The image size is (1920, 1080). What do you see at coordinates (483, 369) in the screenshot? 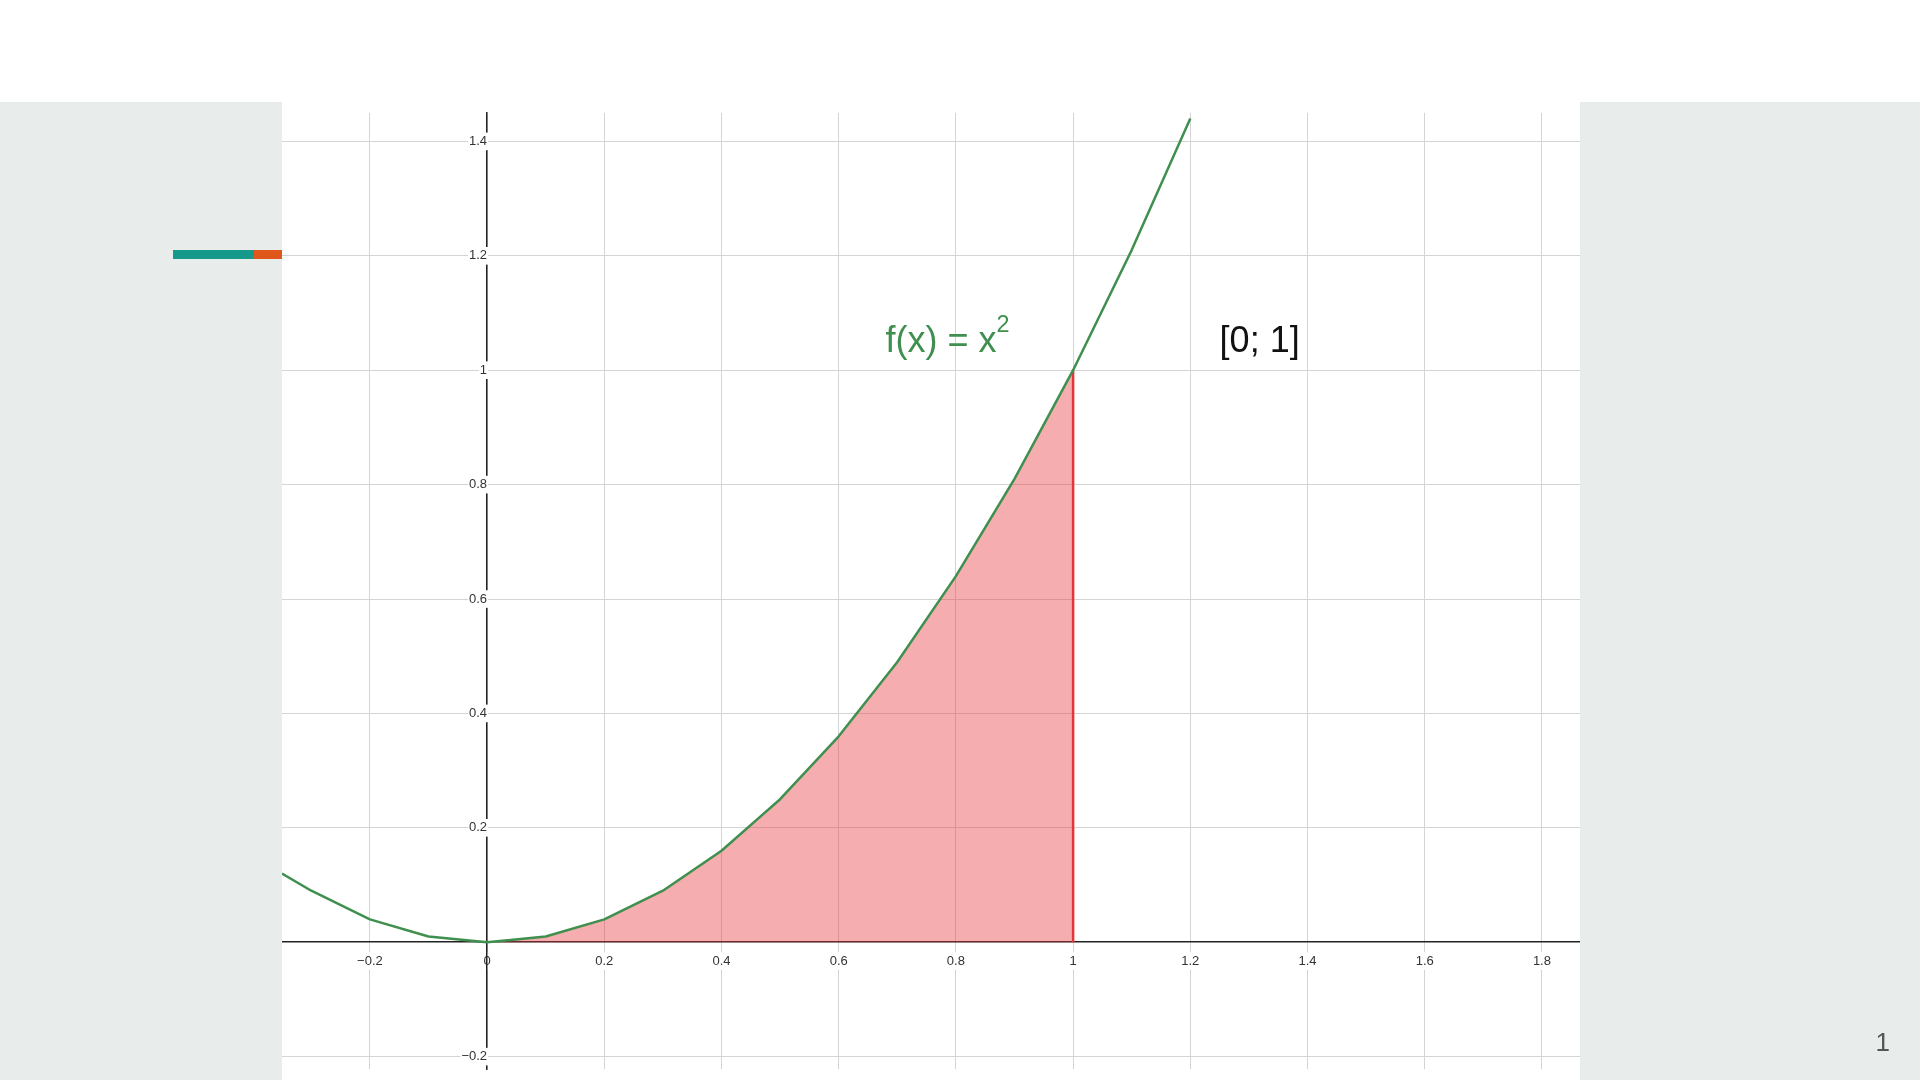
I see `y-tick-label: 1` at bounding box center [483, 369].